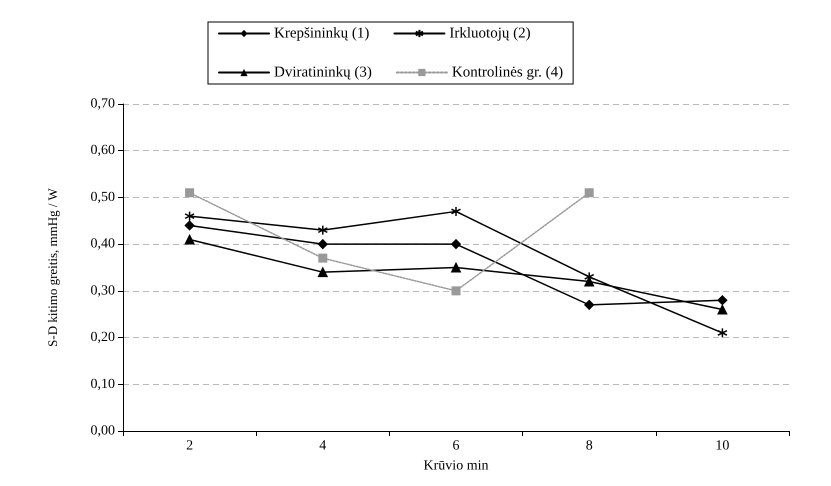 This screenshot has width=831, height=486. I want to click on x-axis-title: Krūvio min, so click(456, 466).